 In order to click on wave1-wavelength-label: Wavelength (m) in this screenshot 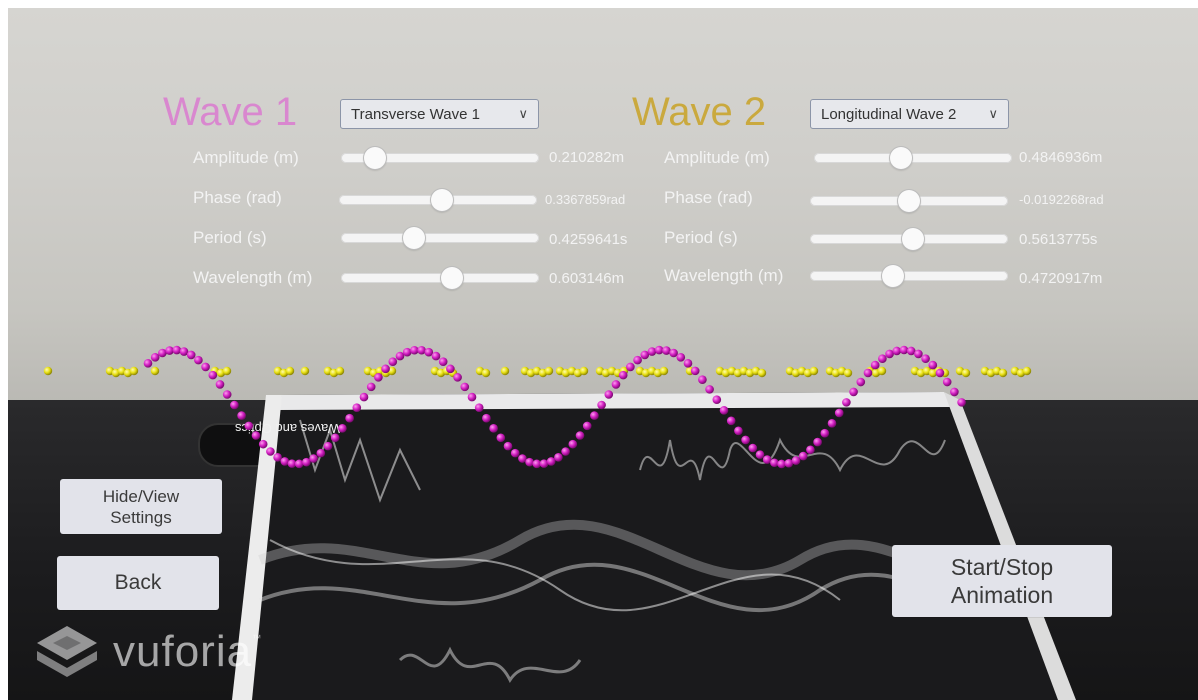, I will do `click(253, 277)`.